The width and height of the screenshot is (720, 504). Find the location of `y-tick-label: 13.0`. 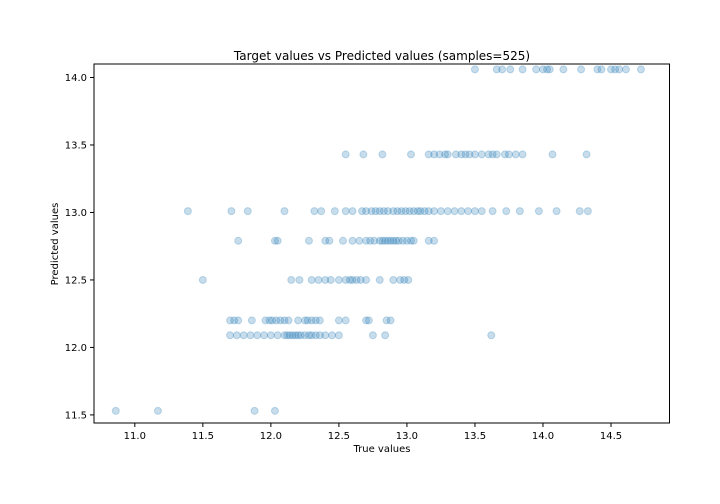

y-tick-label: 13.0 is located at coordinates (76, 213).